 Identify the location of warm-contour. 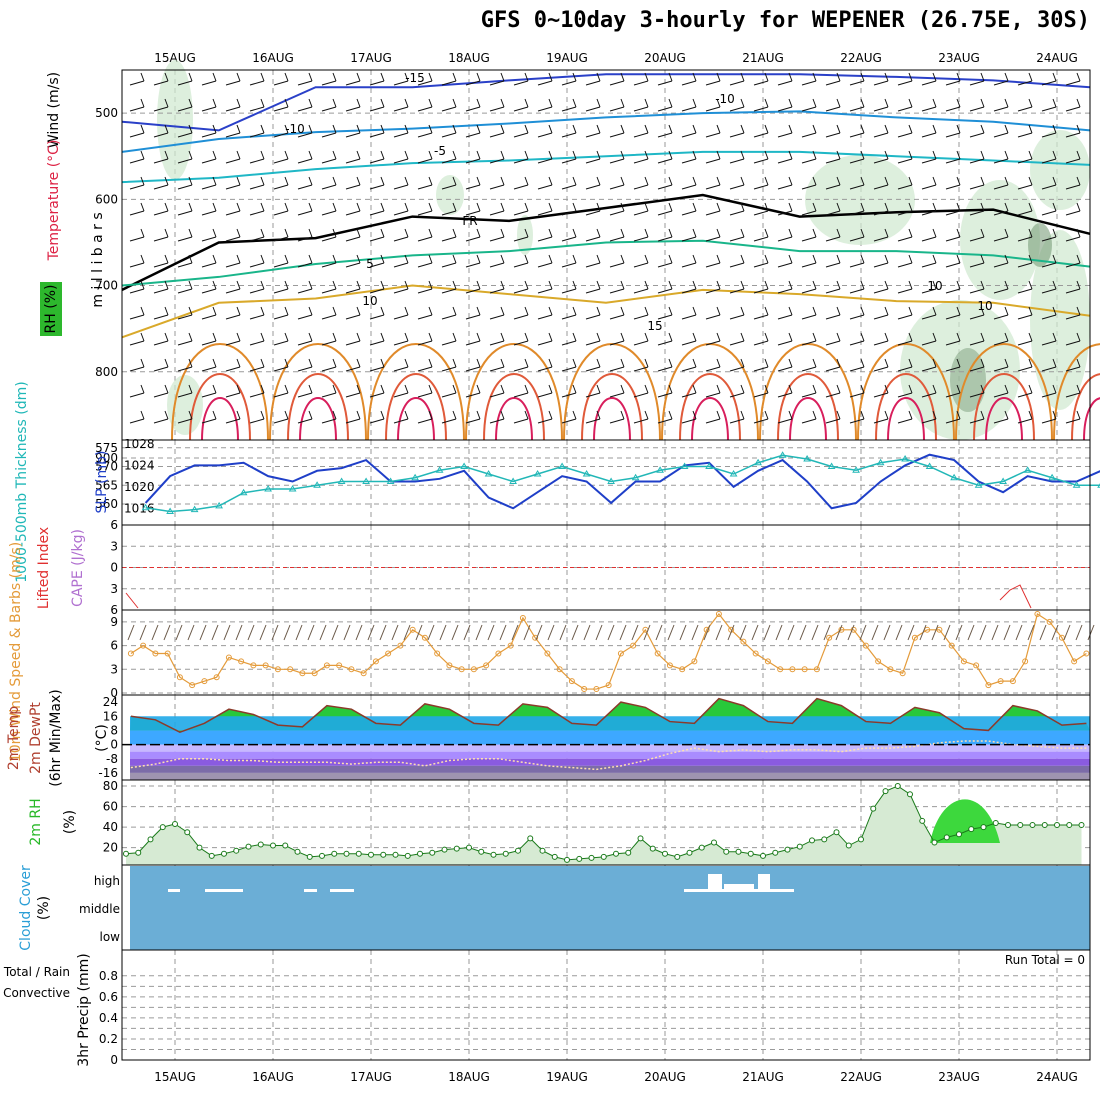
(514, 419).